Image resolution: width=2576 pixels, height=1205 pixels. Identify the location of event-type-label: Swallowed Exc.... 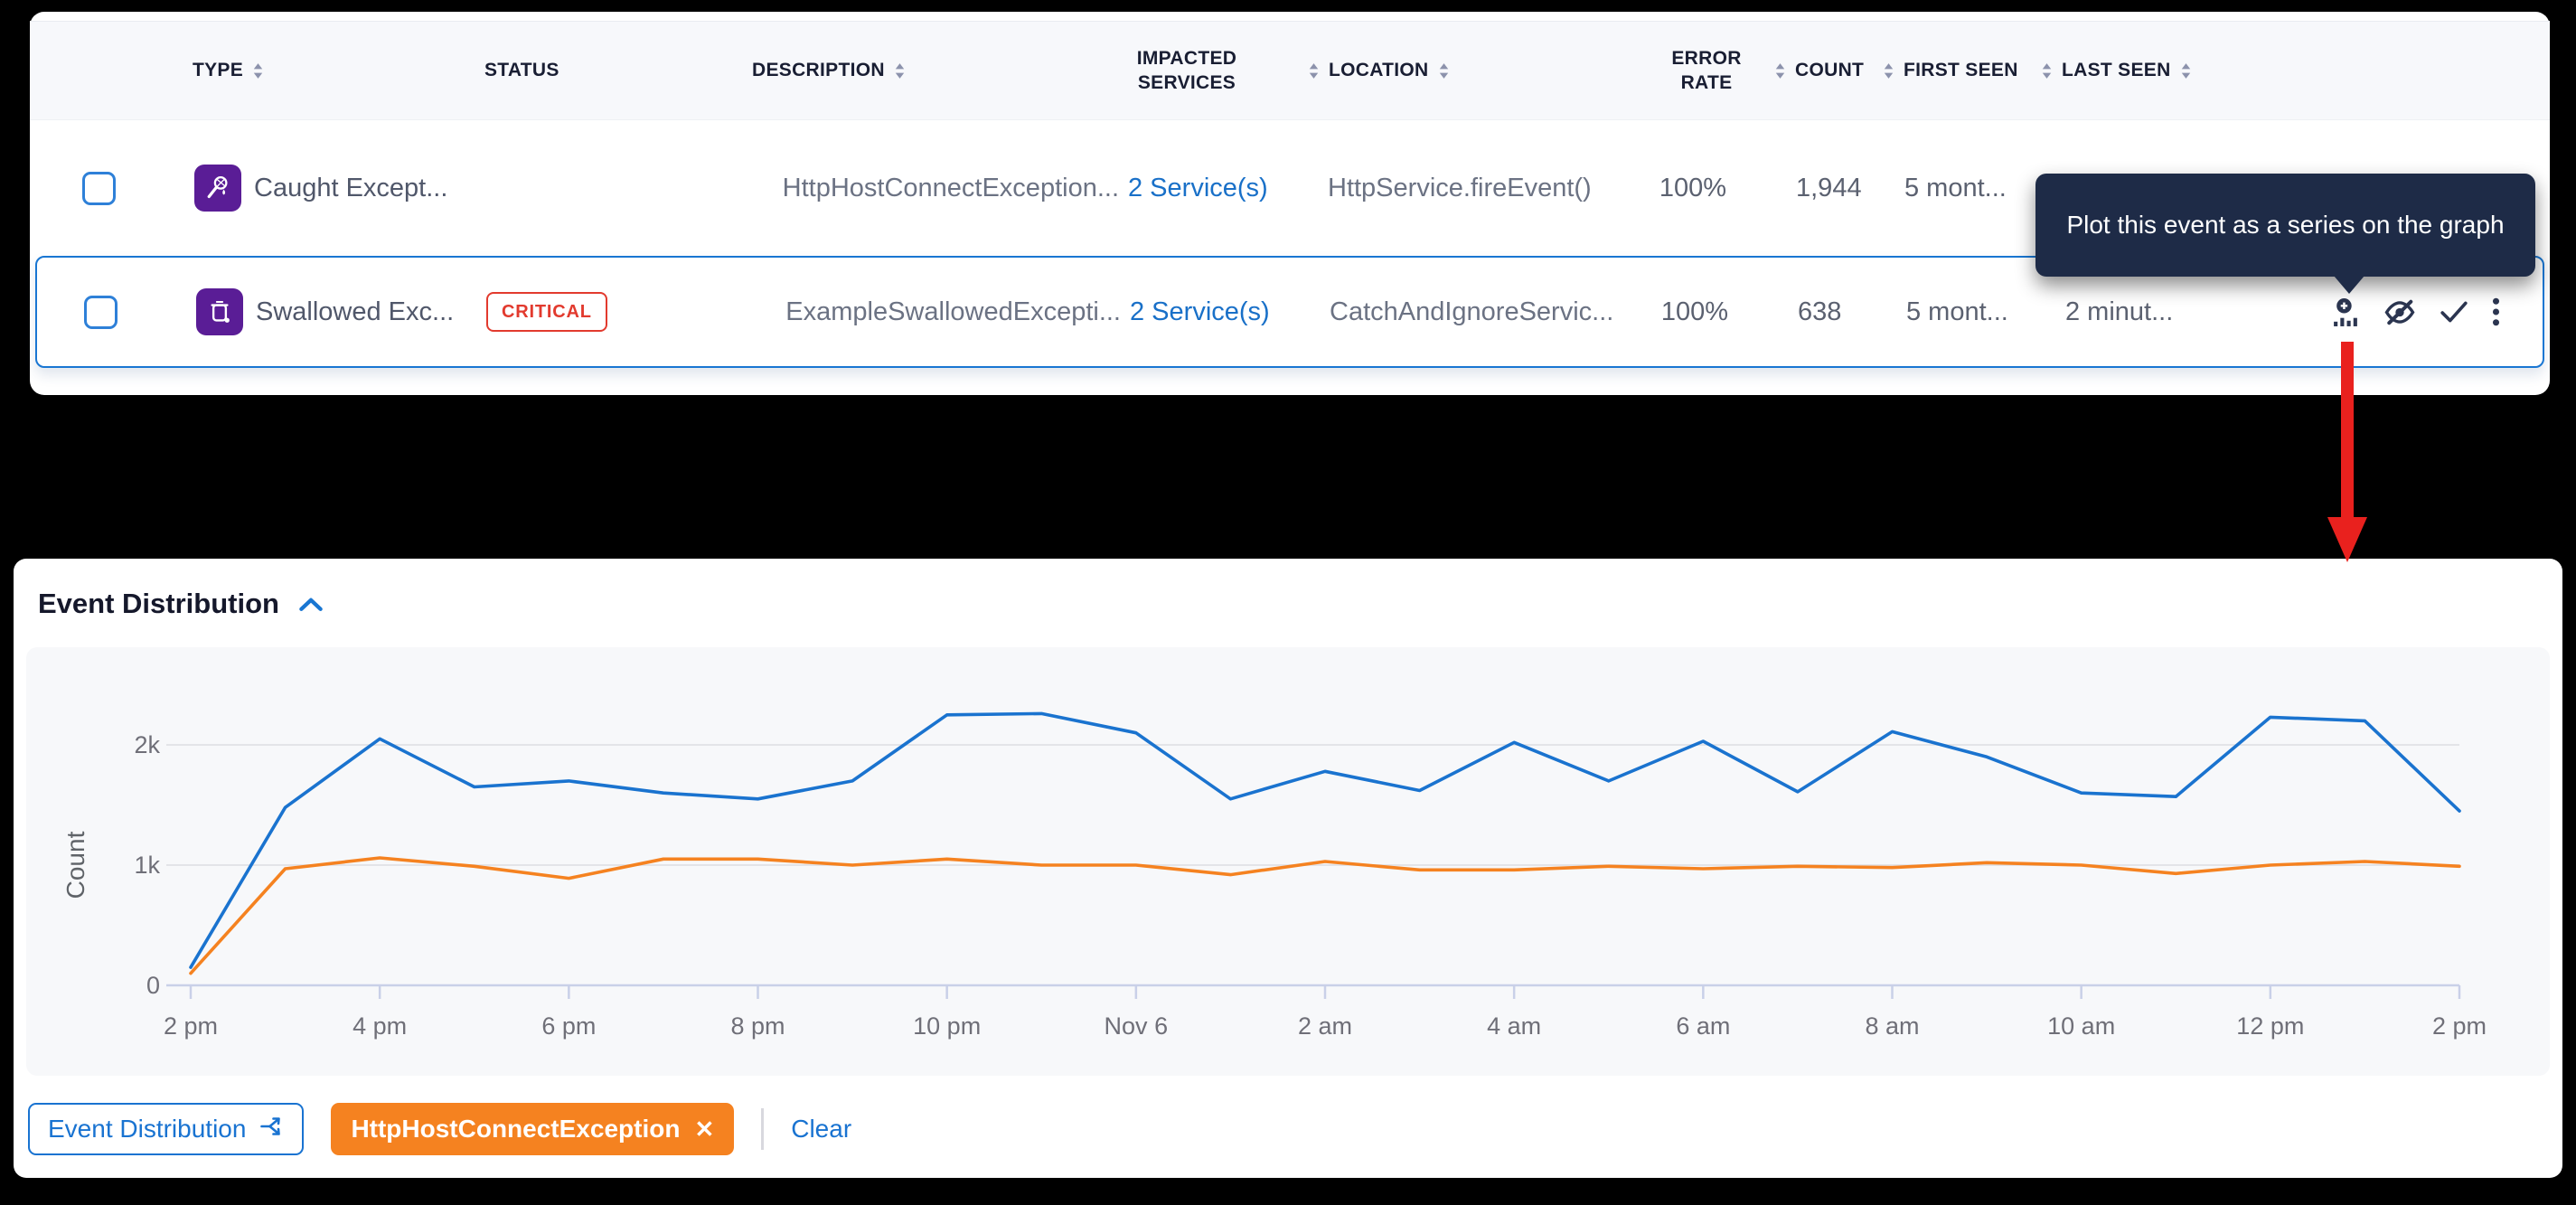
(355, 311).